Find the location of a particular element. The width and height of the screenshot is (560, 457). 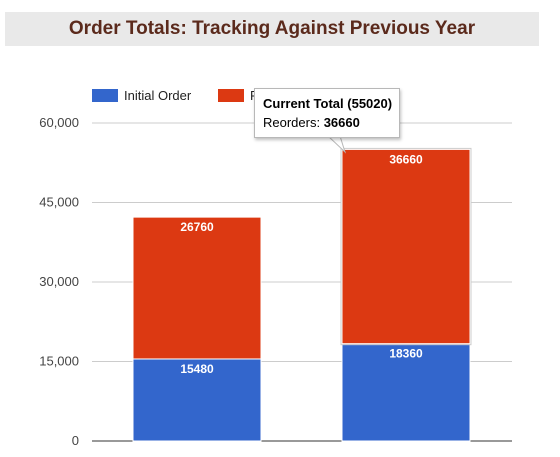

tooltip-title: Current Total (55020) is located at coordinates (328, 103).